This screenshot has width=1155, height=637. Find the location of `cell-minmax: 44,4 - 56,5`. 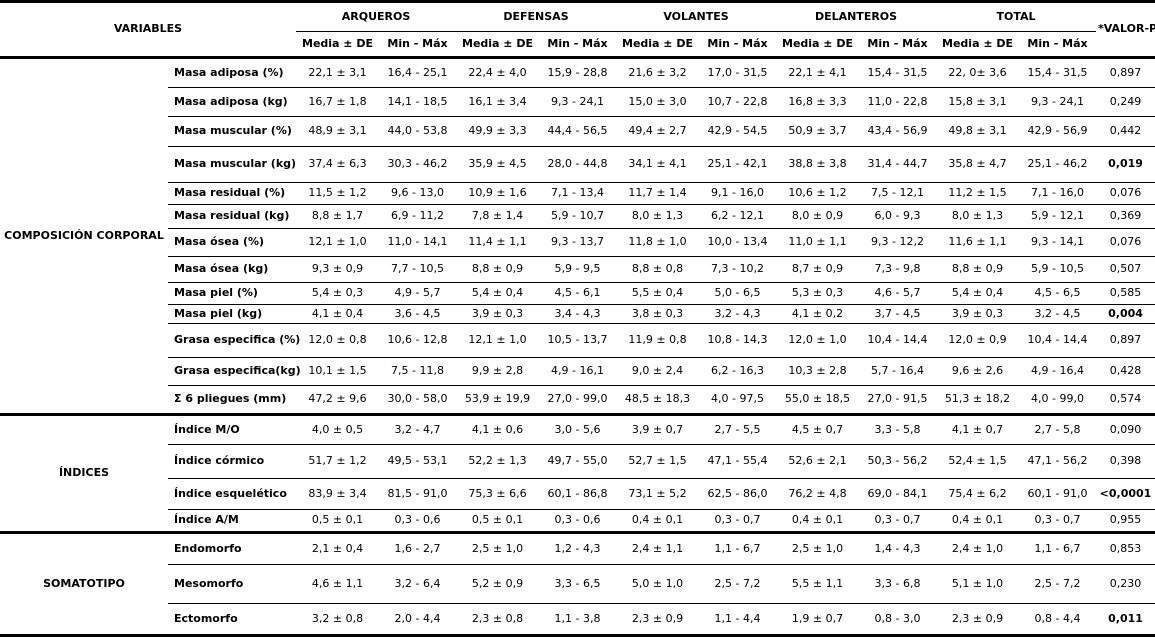

cell-minmax: 44,4 - 56,5 is located at coordinates (577, 131).